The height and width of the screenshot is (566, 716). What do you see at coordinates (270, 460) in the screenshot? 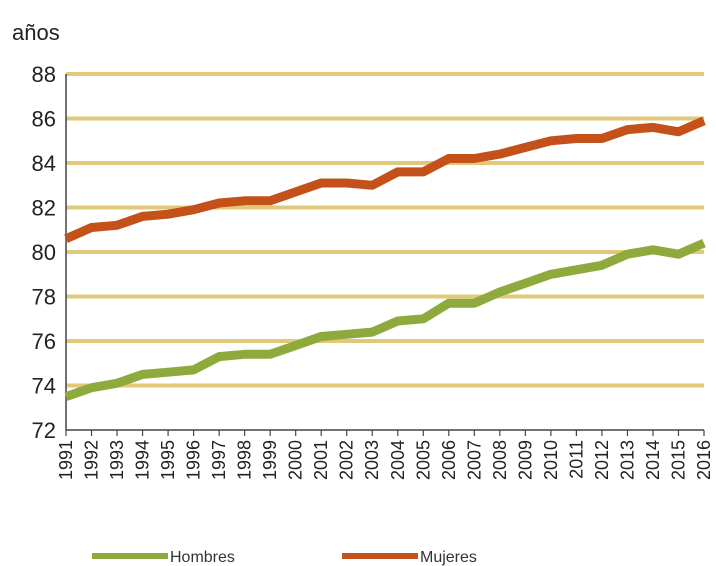
I see `x-tick-label: 1999` at bounding box center [270, 460].